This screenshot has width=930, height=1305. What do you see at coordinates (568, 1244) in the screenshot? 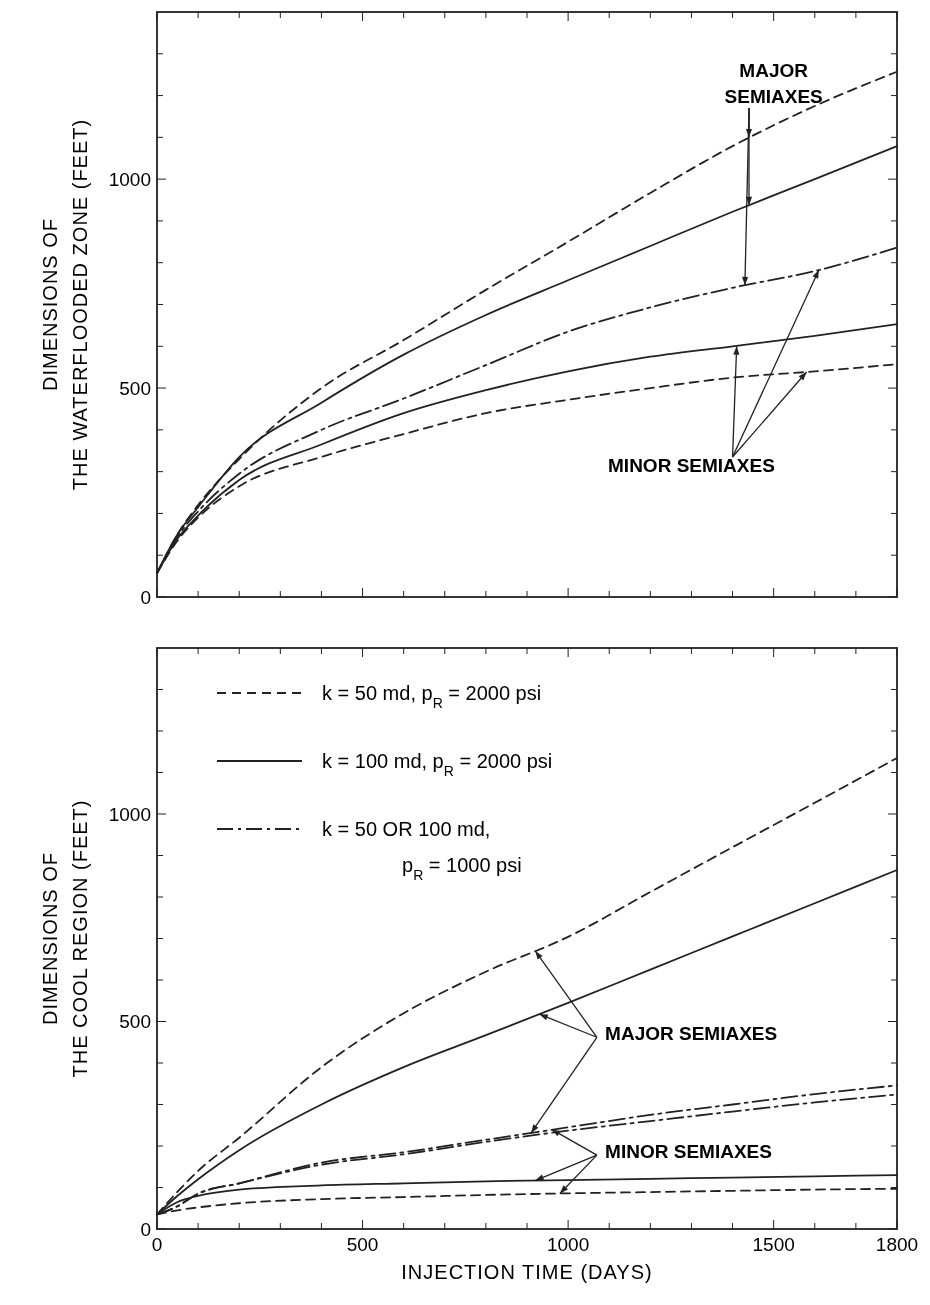
I see `x-tick-label: 1000` at bounding box center [568, 1244].